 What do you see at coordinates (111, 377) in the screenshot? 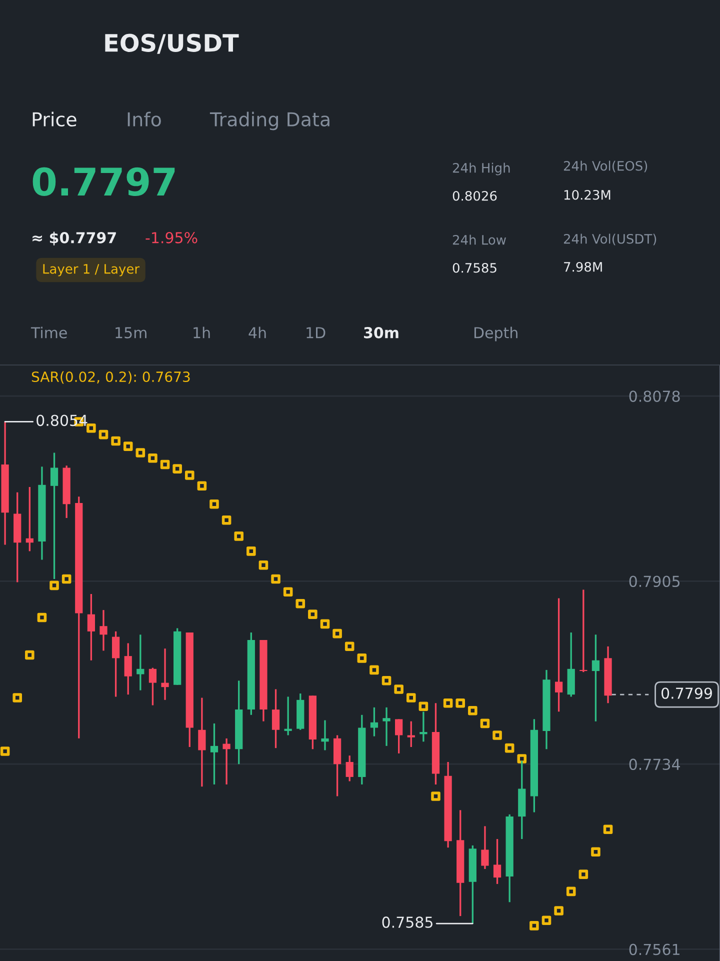
I see `text: SAR(0.02, 0.2): 0.7673` at bounding box center [111, 377].